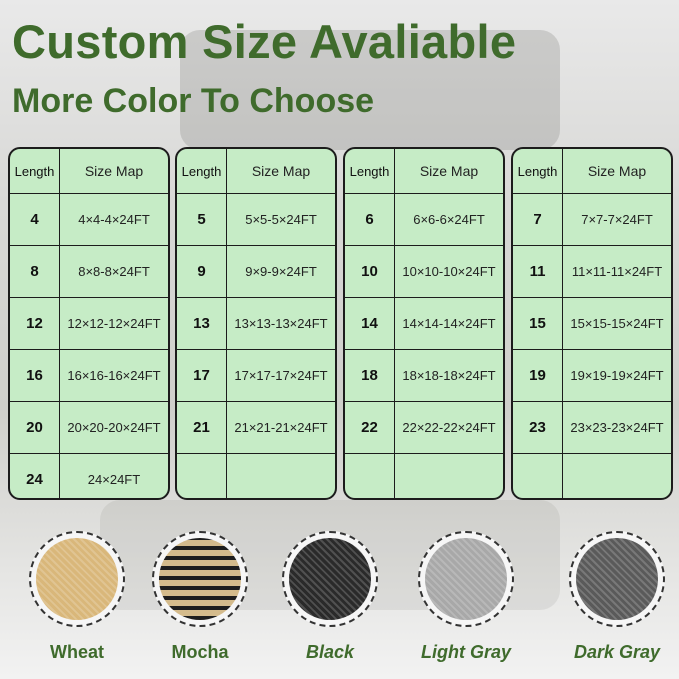  Describe the element at coordinates (77, 652) in the screenshot. I see `color-label: Wheat` at that location.